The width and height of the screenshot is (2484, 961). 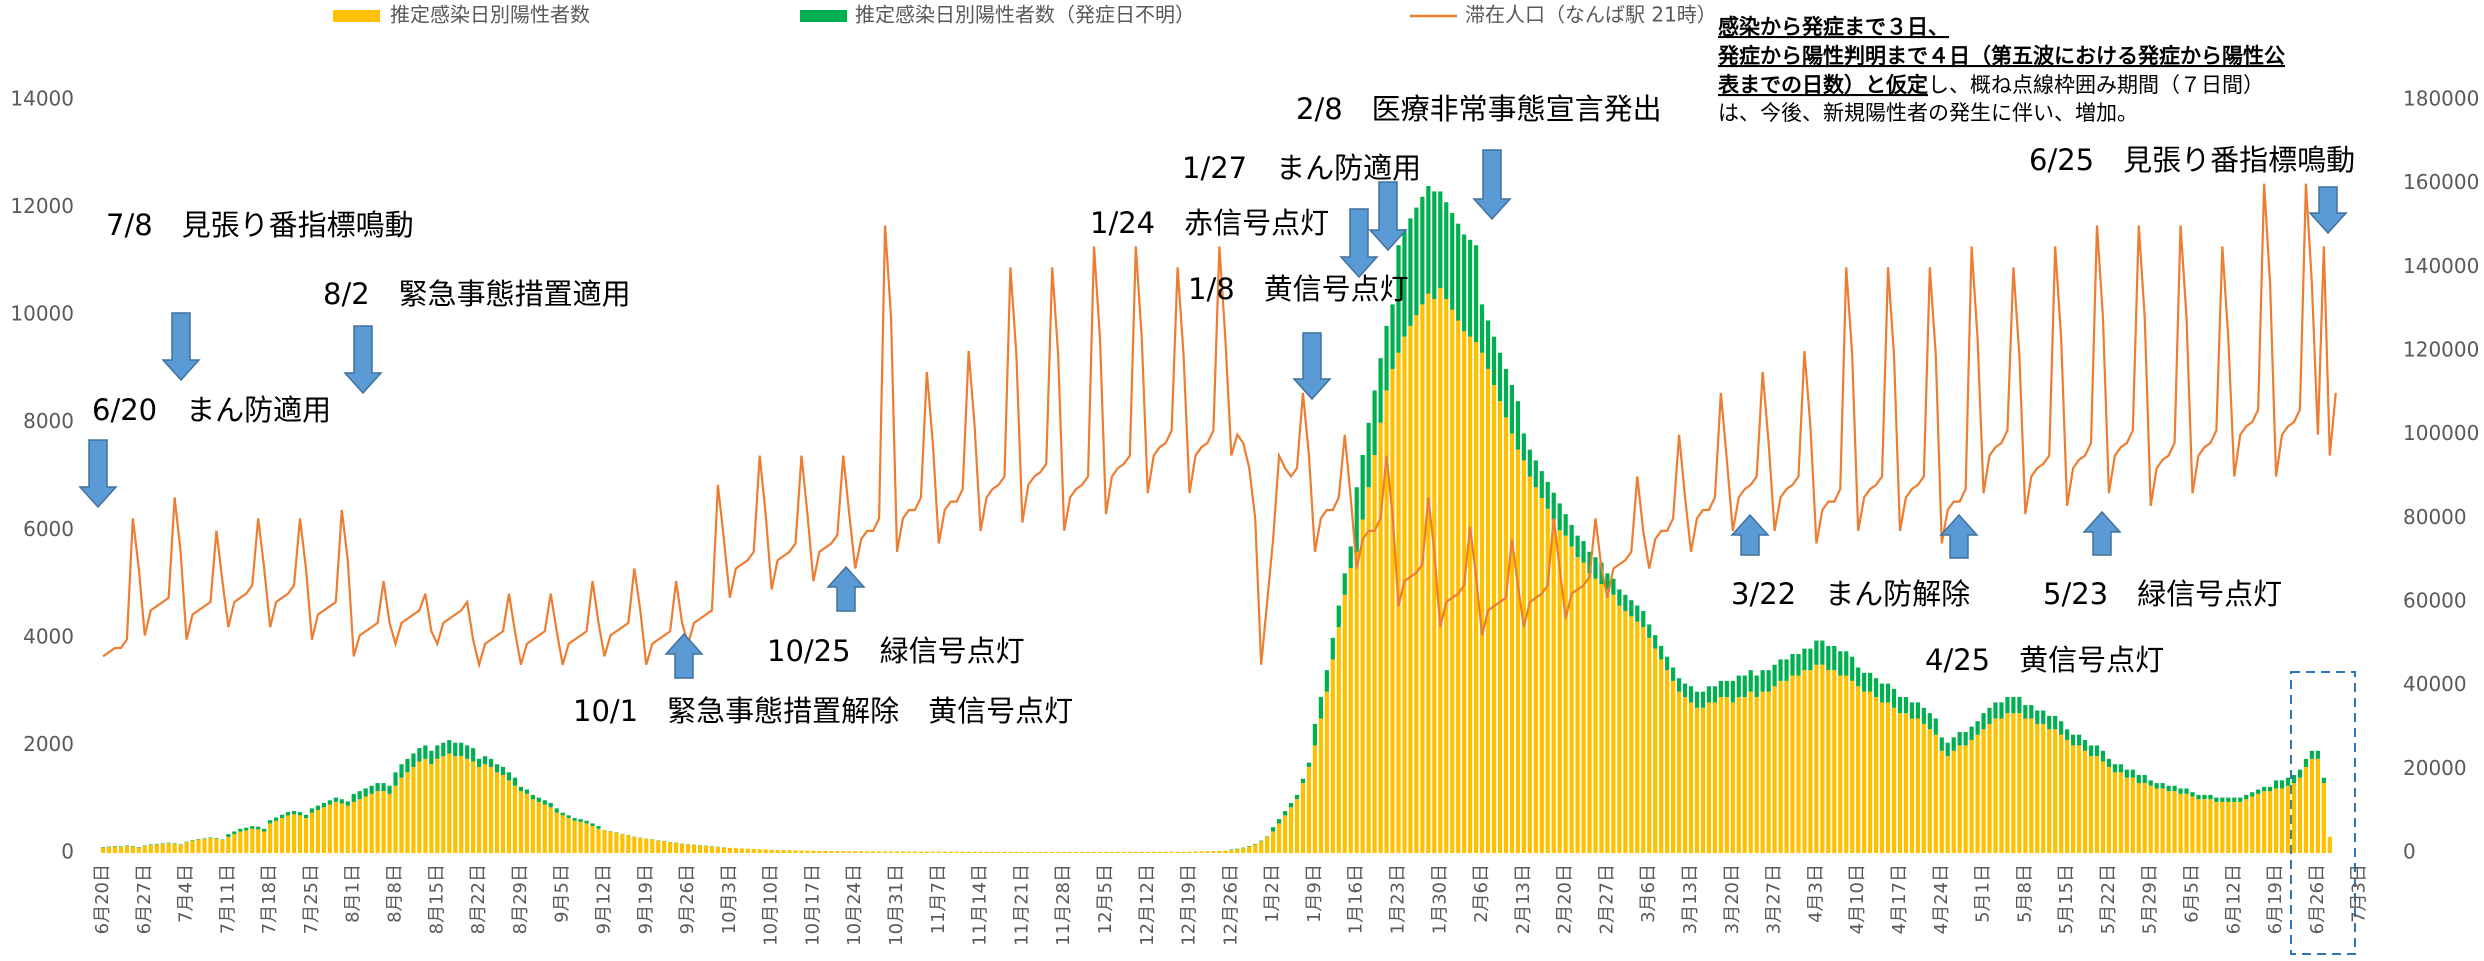 I want to click on x-tick-label: 11月21日, so click(x=1021, y=905).